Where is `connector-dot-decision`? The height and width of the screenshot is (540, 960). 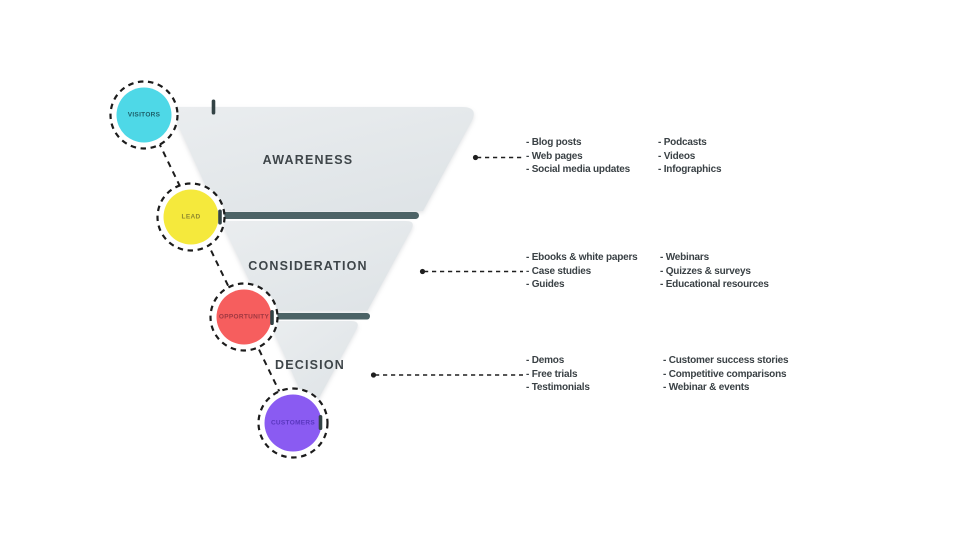 connector-dot-decision is located at coordinates (373, 375).